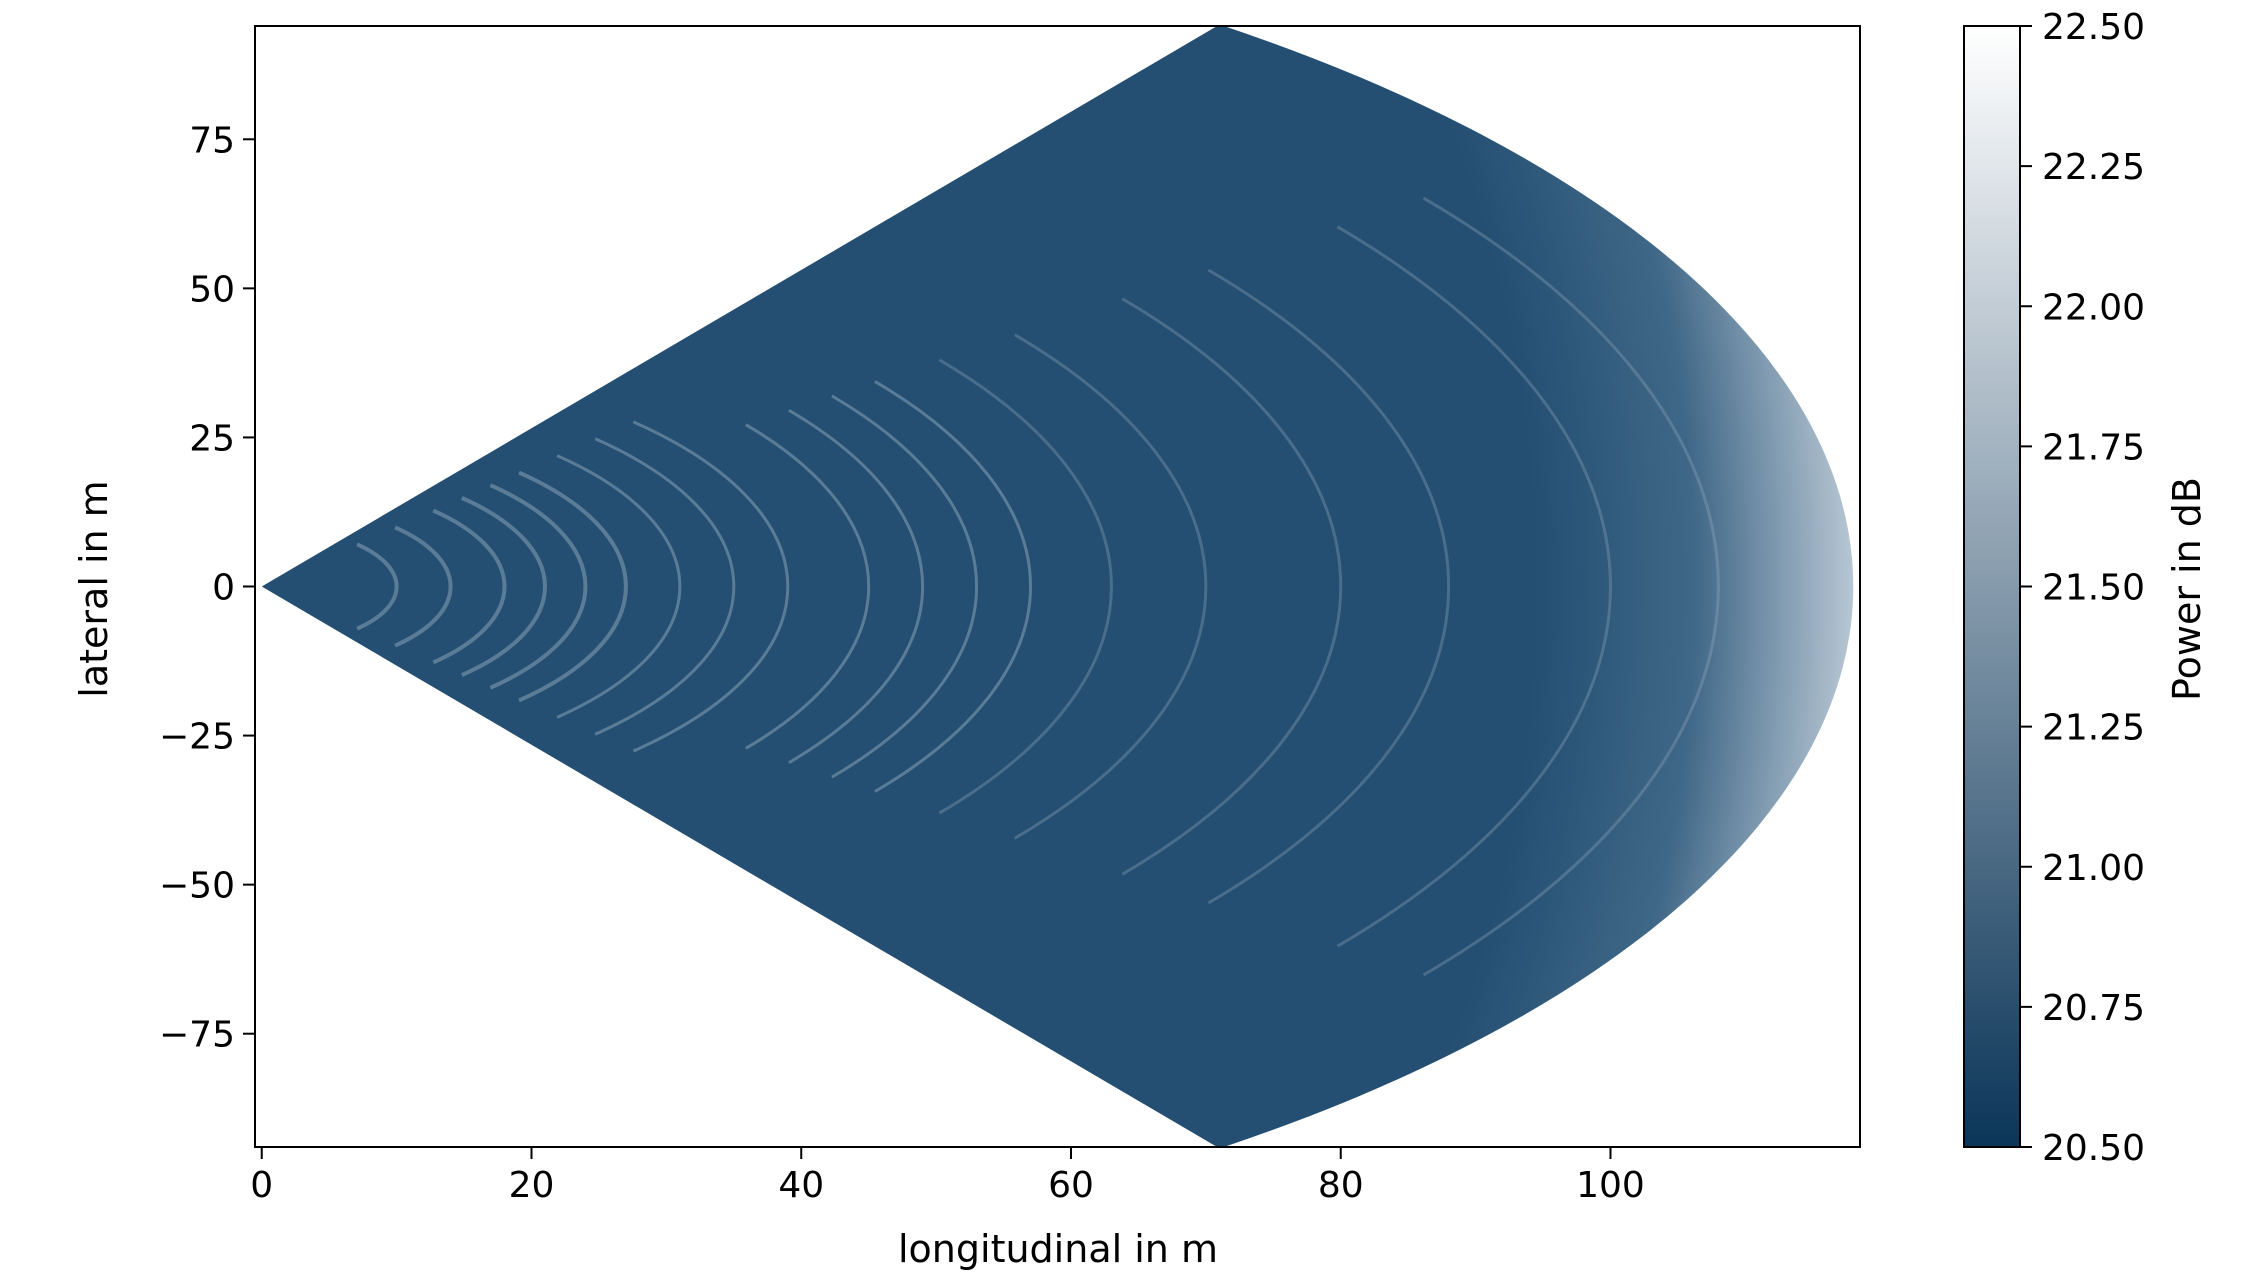  What do you see at coordinates (197, 1035) in the screenshot?
I see `y-tick-label: −75` at bounding box center [197, 1035].